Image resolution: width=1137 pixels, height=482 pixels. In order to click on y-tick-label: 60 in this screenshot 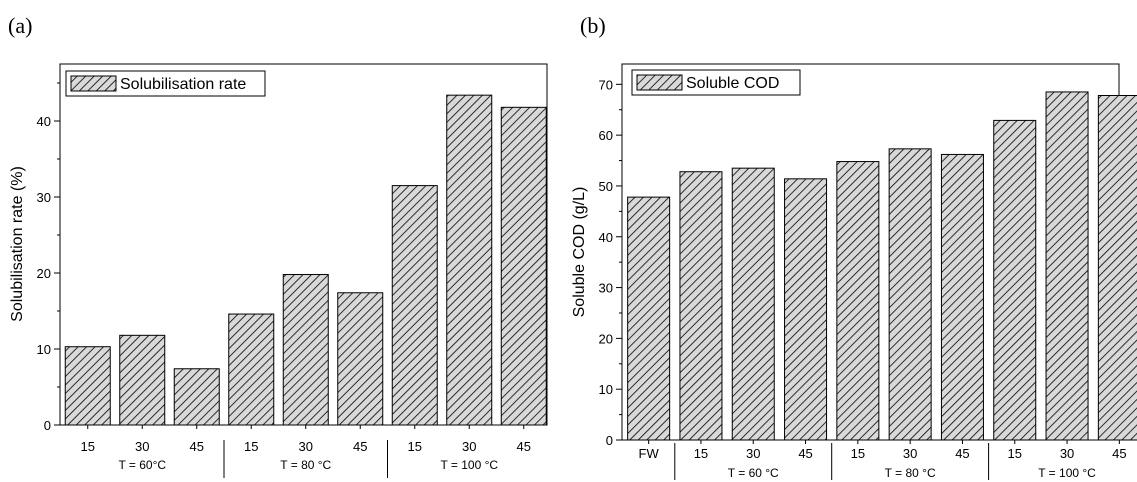, I will do `click(606, 135)`.